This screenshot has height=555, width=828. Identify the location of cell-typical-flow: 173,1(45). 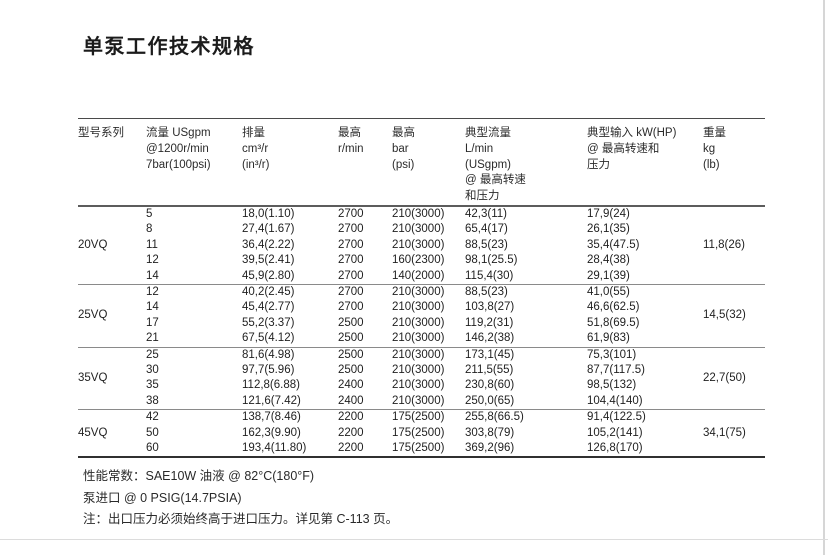
(490, 354).